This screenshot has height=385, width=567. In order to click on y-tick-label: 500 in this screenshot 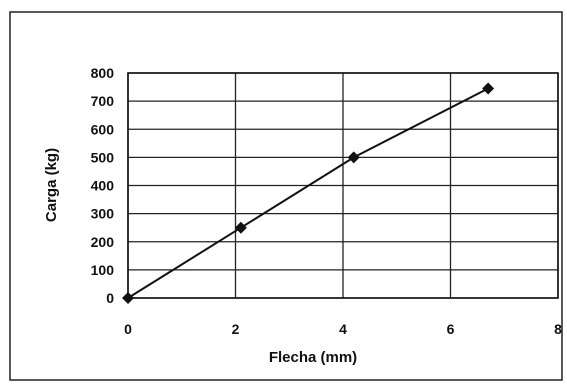, I will do `click(103, 157)`.